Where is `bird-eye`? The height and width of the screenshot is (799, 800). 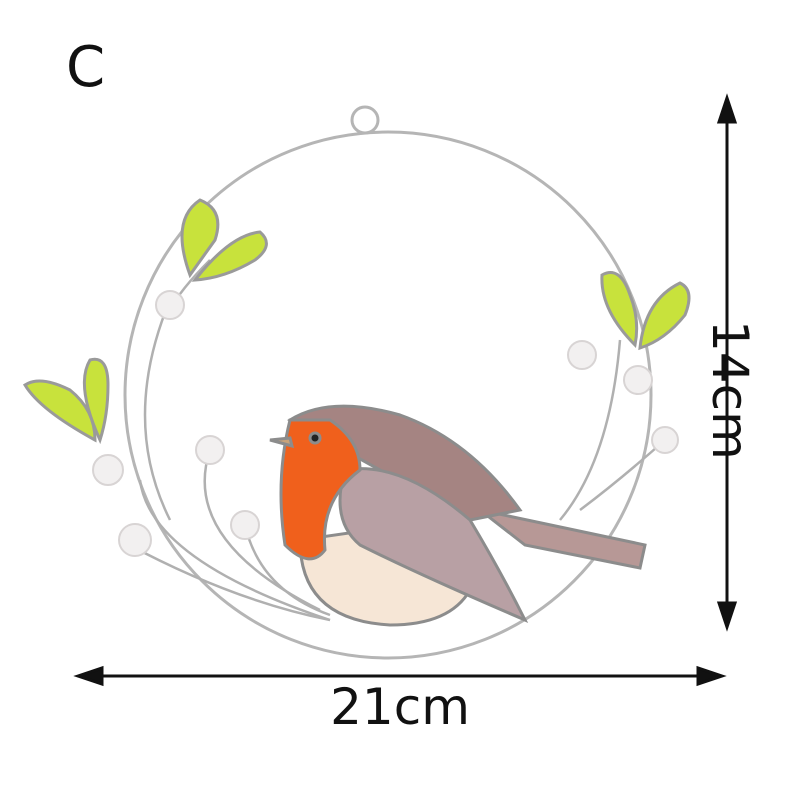 bird-eye is located at coordinates (315, 438).